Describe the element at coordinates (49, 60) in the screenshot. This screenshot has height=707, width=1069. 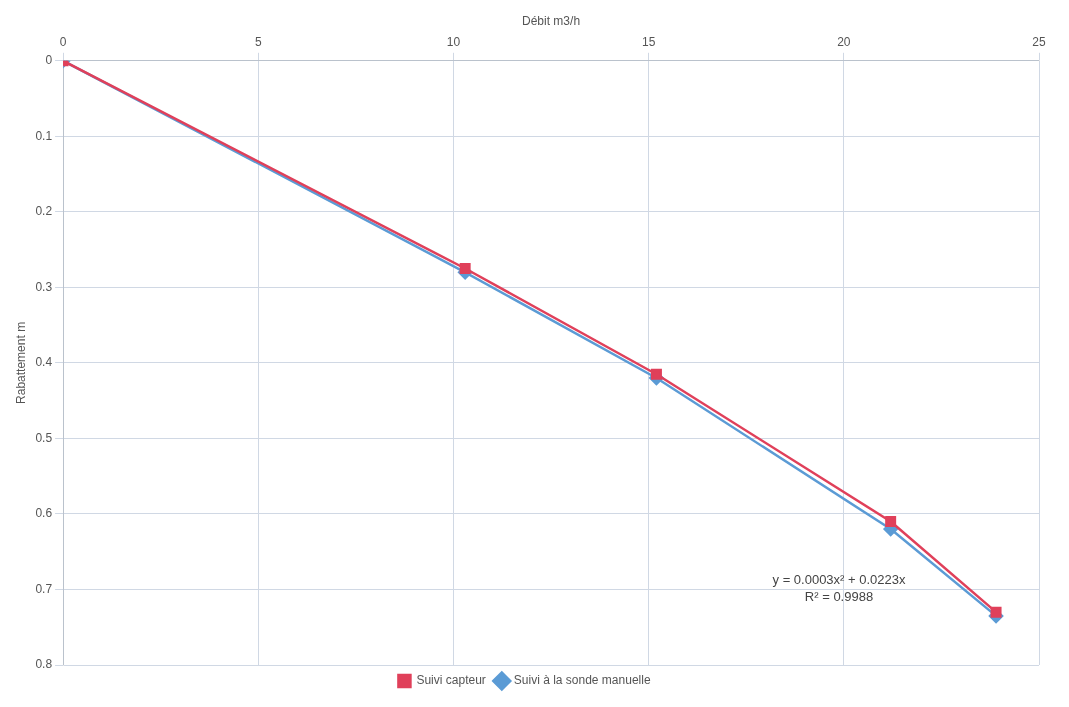
I see `y-tick-label: 0` at that location.